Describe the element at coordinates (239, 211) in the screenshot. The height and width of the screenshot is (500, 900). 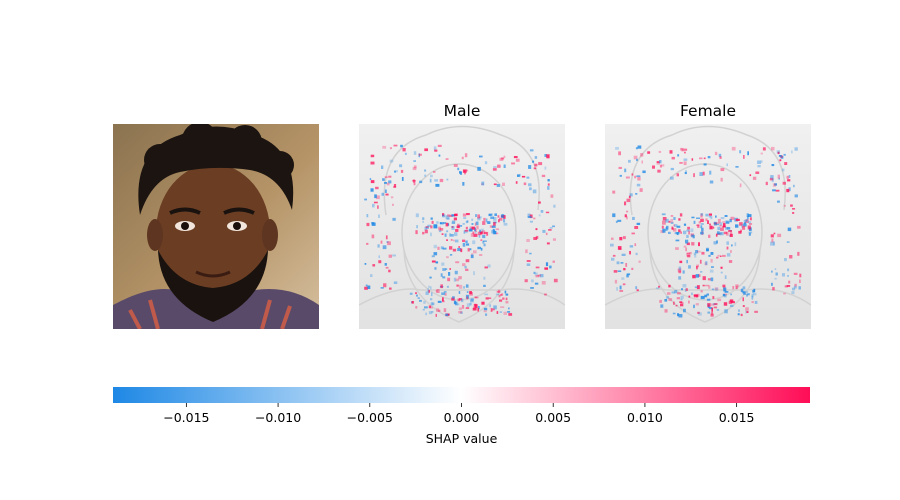
I see `right-eyebrow` at that location.